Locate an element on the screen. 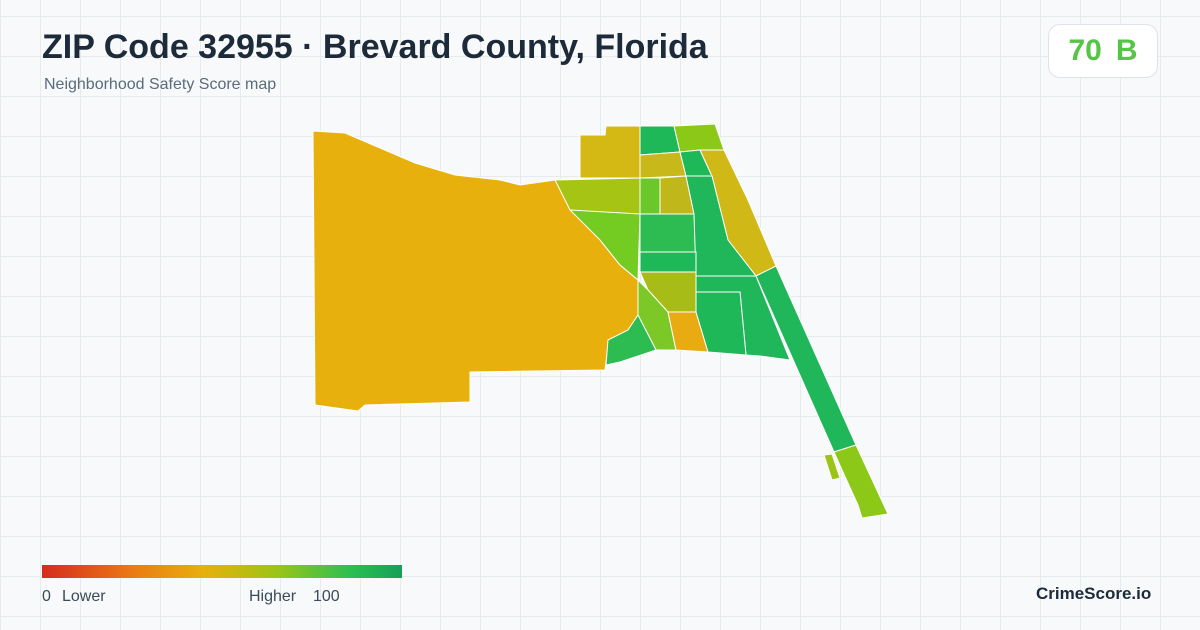 This screenshot has width=1200, height=630. legend-min-label: Lower is located at coordinates (84, 596).